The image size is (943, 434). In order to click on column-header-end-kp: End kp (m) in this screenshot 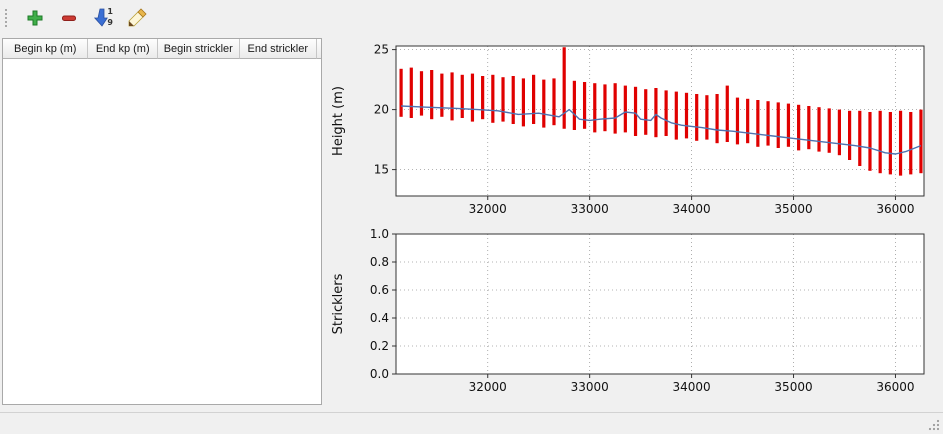, I will do `click(123, 49)`.